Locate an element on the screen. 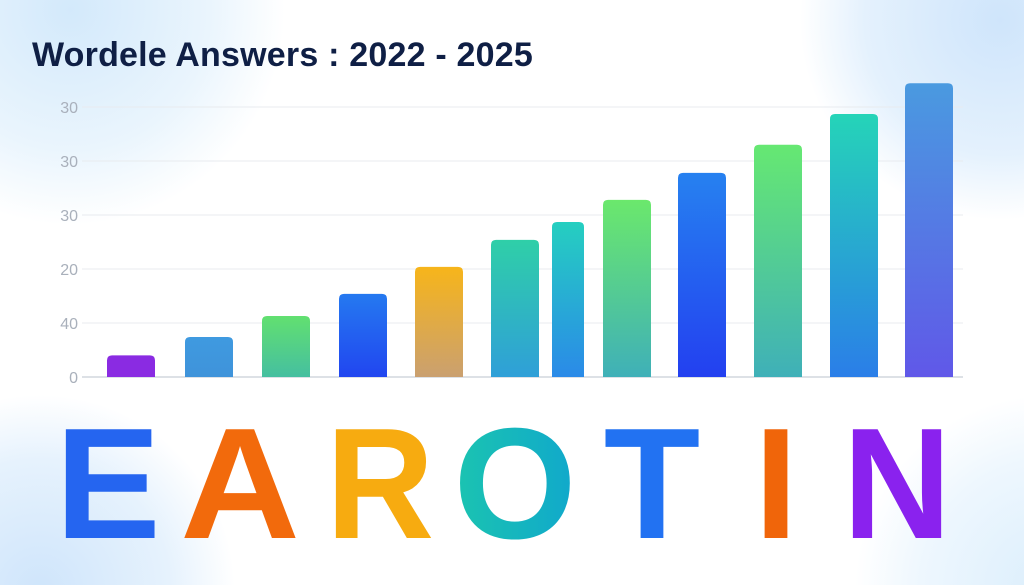 This screenshot has width=1024, height=585. letter-n: N is located at coordinates (897, 484).